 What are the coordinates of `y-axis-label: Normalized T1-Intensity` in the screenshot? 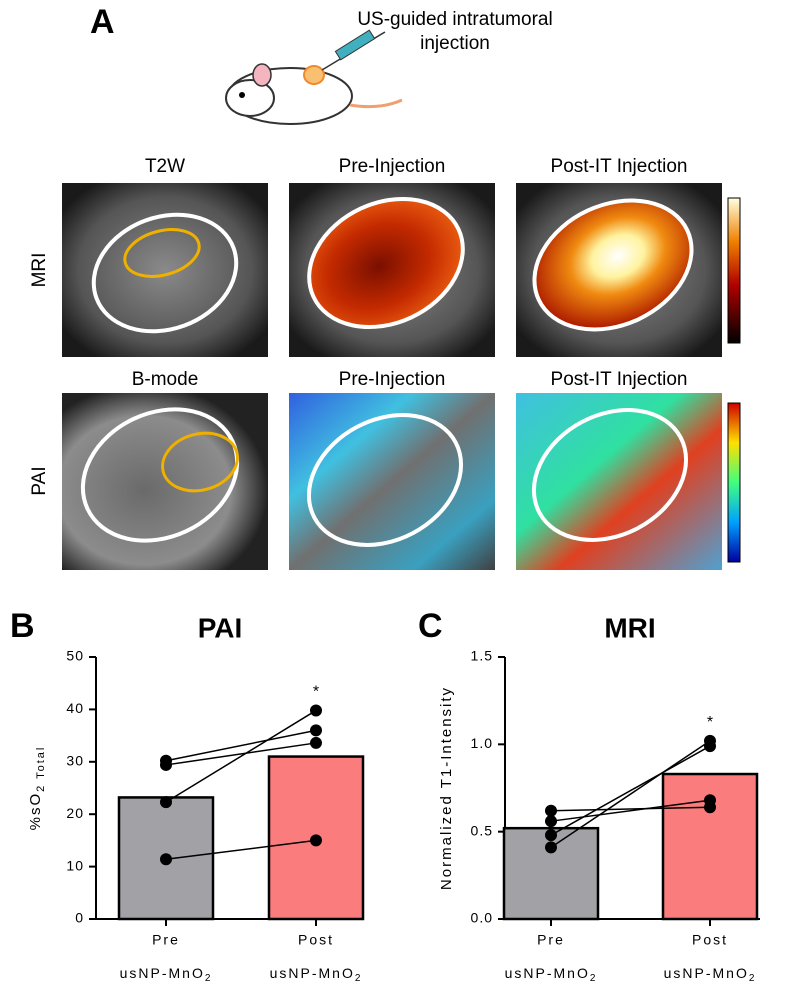 It's located at (446, 788).